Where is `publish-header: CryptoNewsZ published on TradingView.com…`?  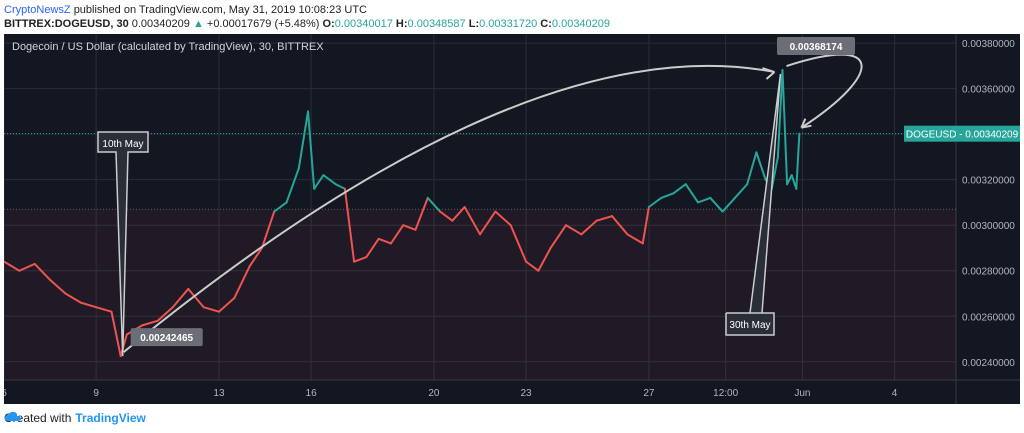 publish-header: CryptoNewsZ published on TradingView.com… is located at coordinates (185, 10).